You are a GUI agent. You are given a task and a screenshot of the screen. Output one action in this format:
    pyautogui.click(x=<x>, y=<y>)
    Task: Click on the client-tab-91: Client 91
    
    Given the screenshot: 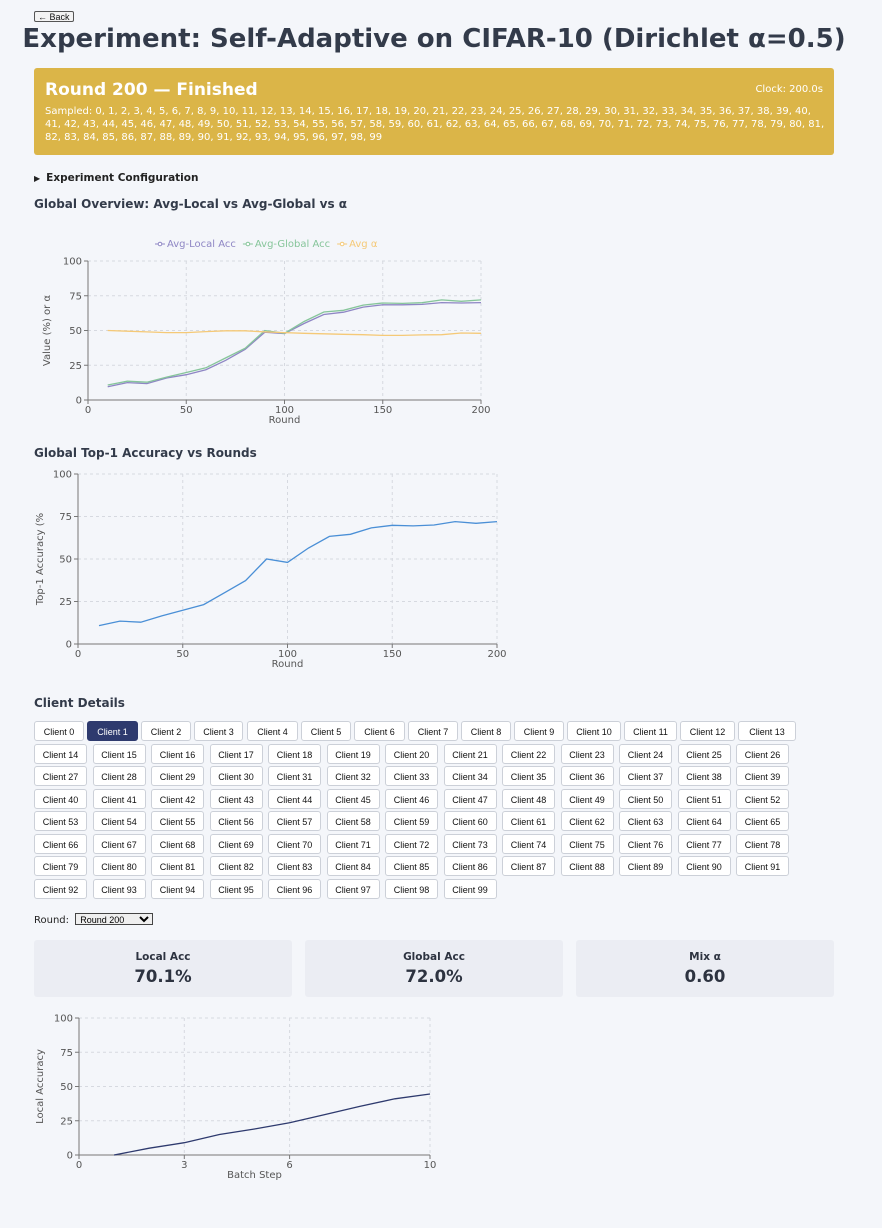 What is the action you would take?
    pyautogui.click(x=762, y=866)
    